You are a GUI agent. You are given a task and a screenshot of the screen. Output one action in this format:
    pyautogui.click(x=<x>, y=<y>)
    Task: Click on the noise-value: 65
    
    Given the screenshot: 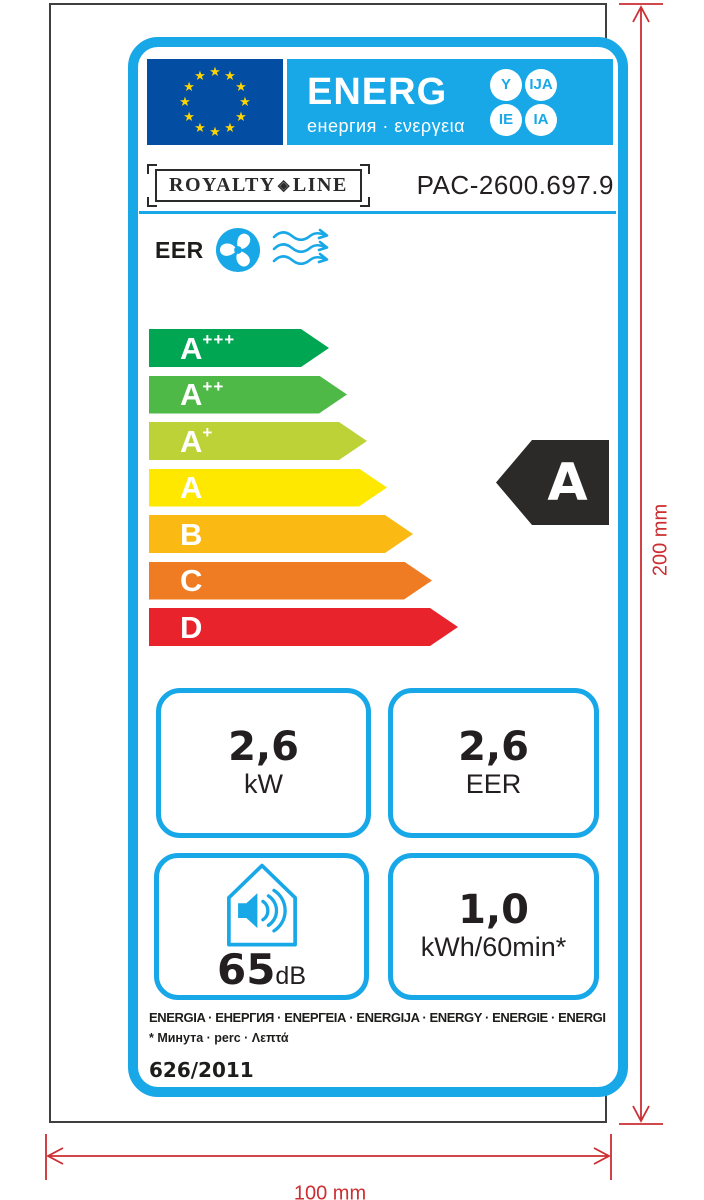 What is the action you would take?
    pyautogui.click(x=246, y=970)
    